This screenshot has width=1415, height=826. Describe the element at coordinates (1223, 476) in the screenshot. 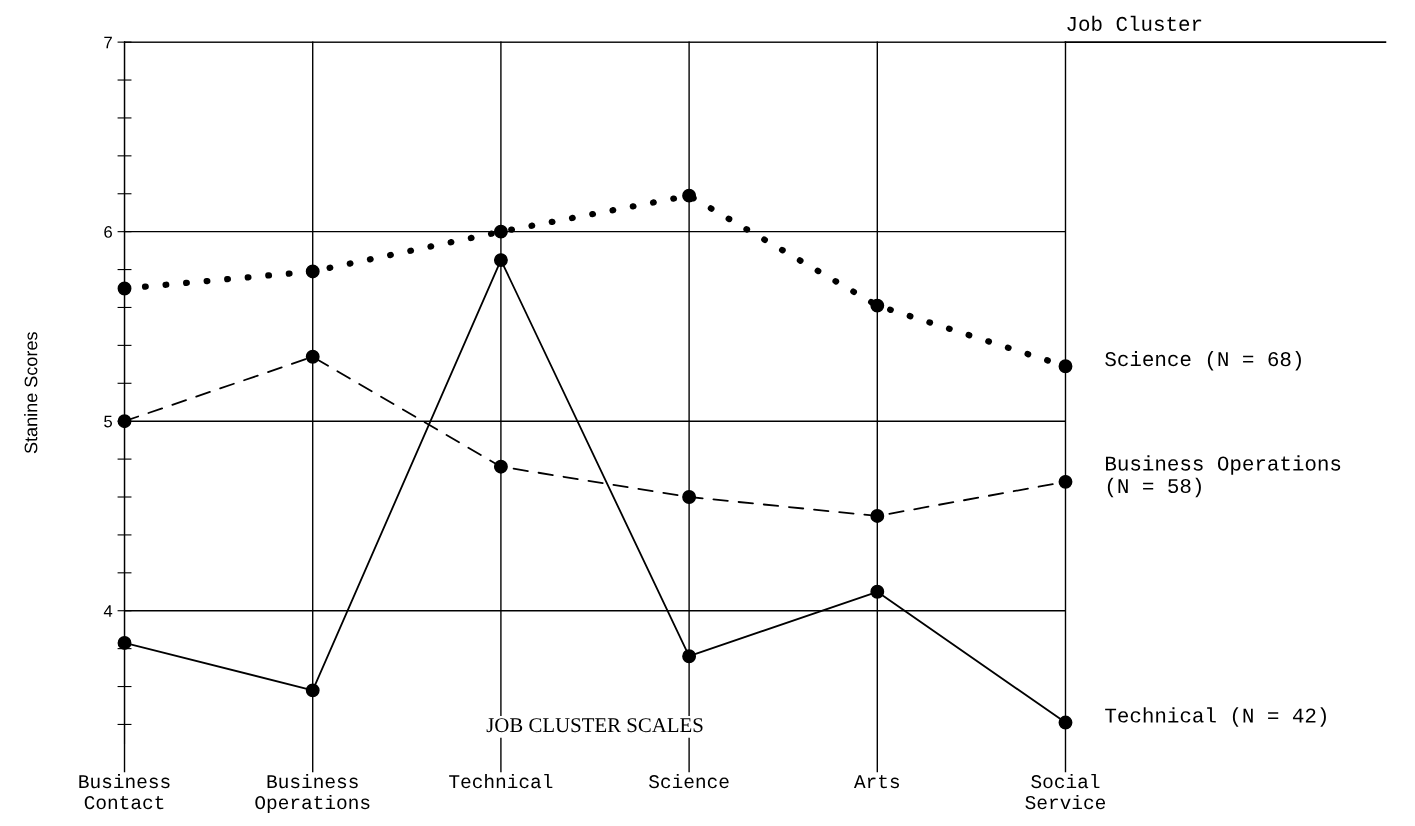

I see `series-label: Business Operations (N = 58)` at that location.